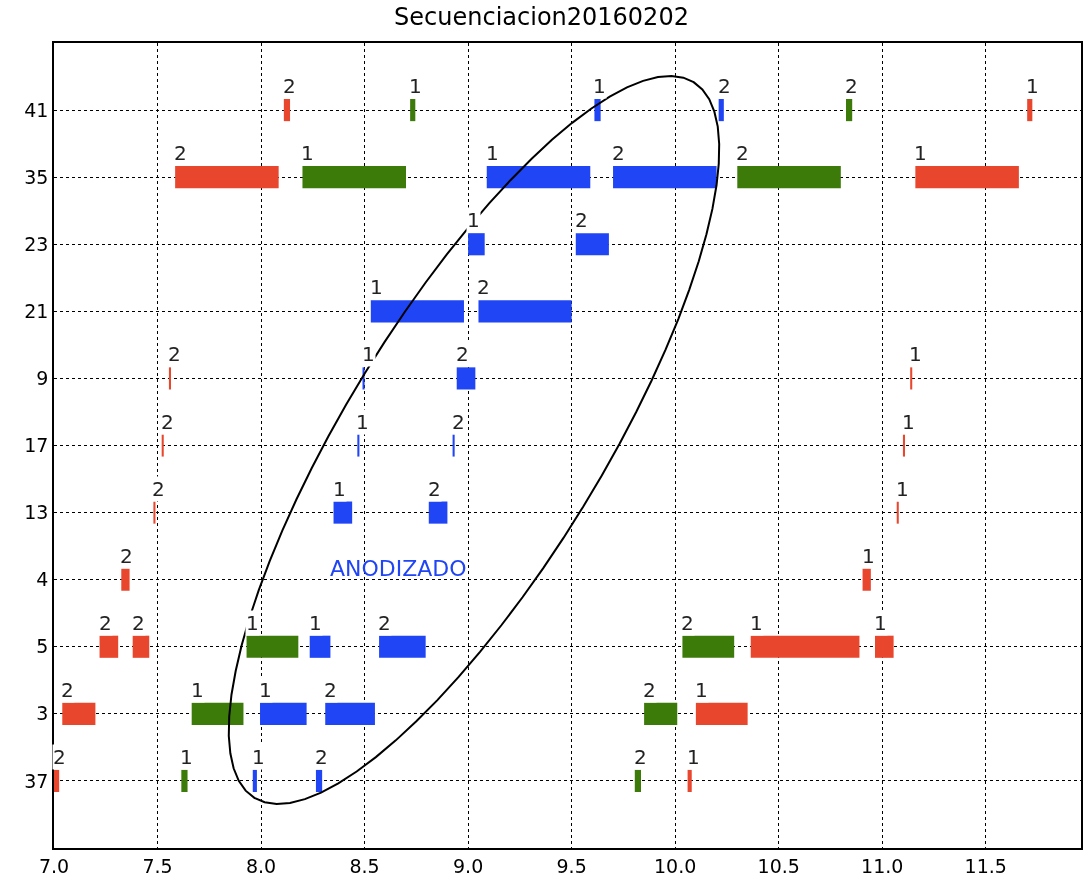 The width and height of the screenshot is (1083, 886). Describe the element at coordinates (36, 176) in the screenshot. I see `y-tick-label: 35` at that location.